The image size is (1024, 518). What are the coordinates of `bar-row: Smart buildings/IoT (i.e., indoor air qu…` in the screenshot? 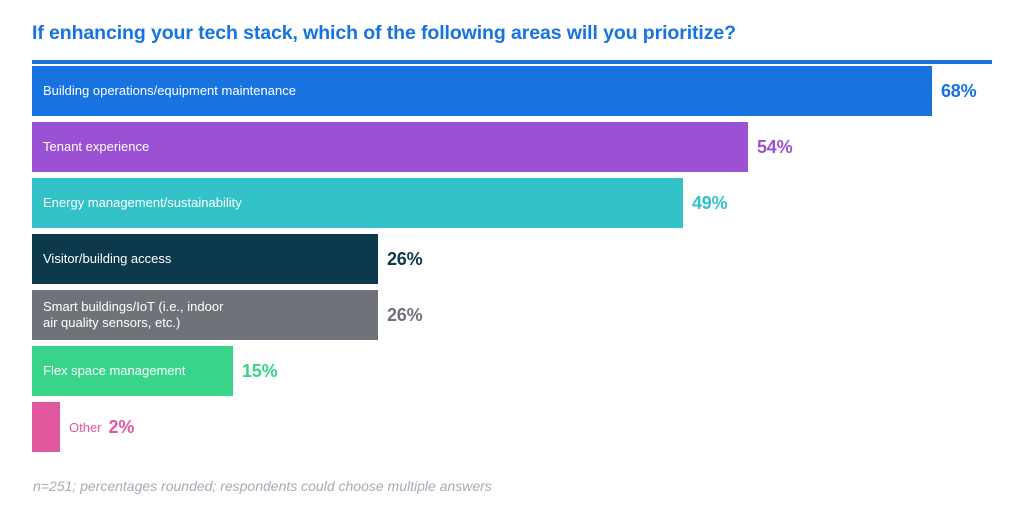 It's located at (512, 315).